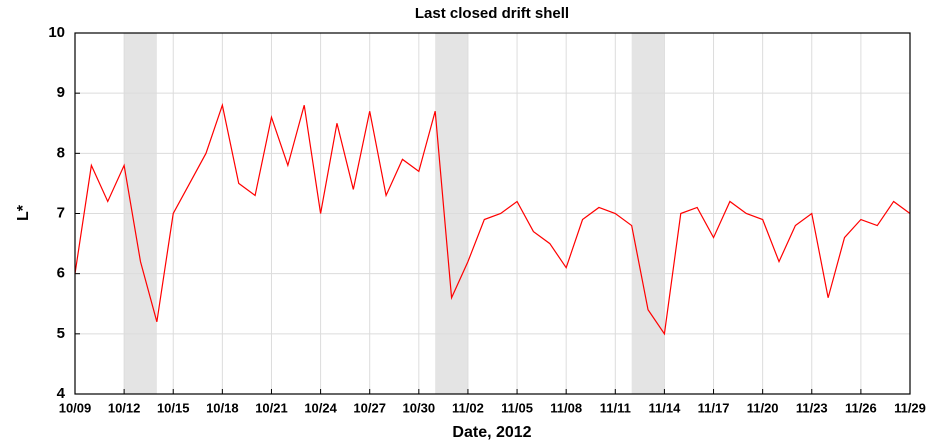  Describe the element at coordinates (861, 407) in the screenshot. I see `x-tick-label: 11/26` at that location.